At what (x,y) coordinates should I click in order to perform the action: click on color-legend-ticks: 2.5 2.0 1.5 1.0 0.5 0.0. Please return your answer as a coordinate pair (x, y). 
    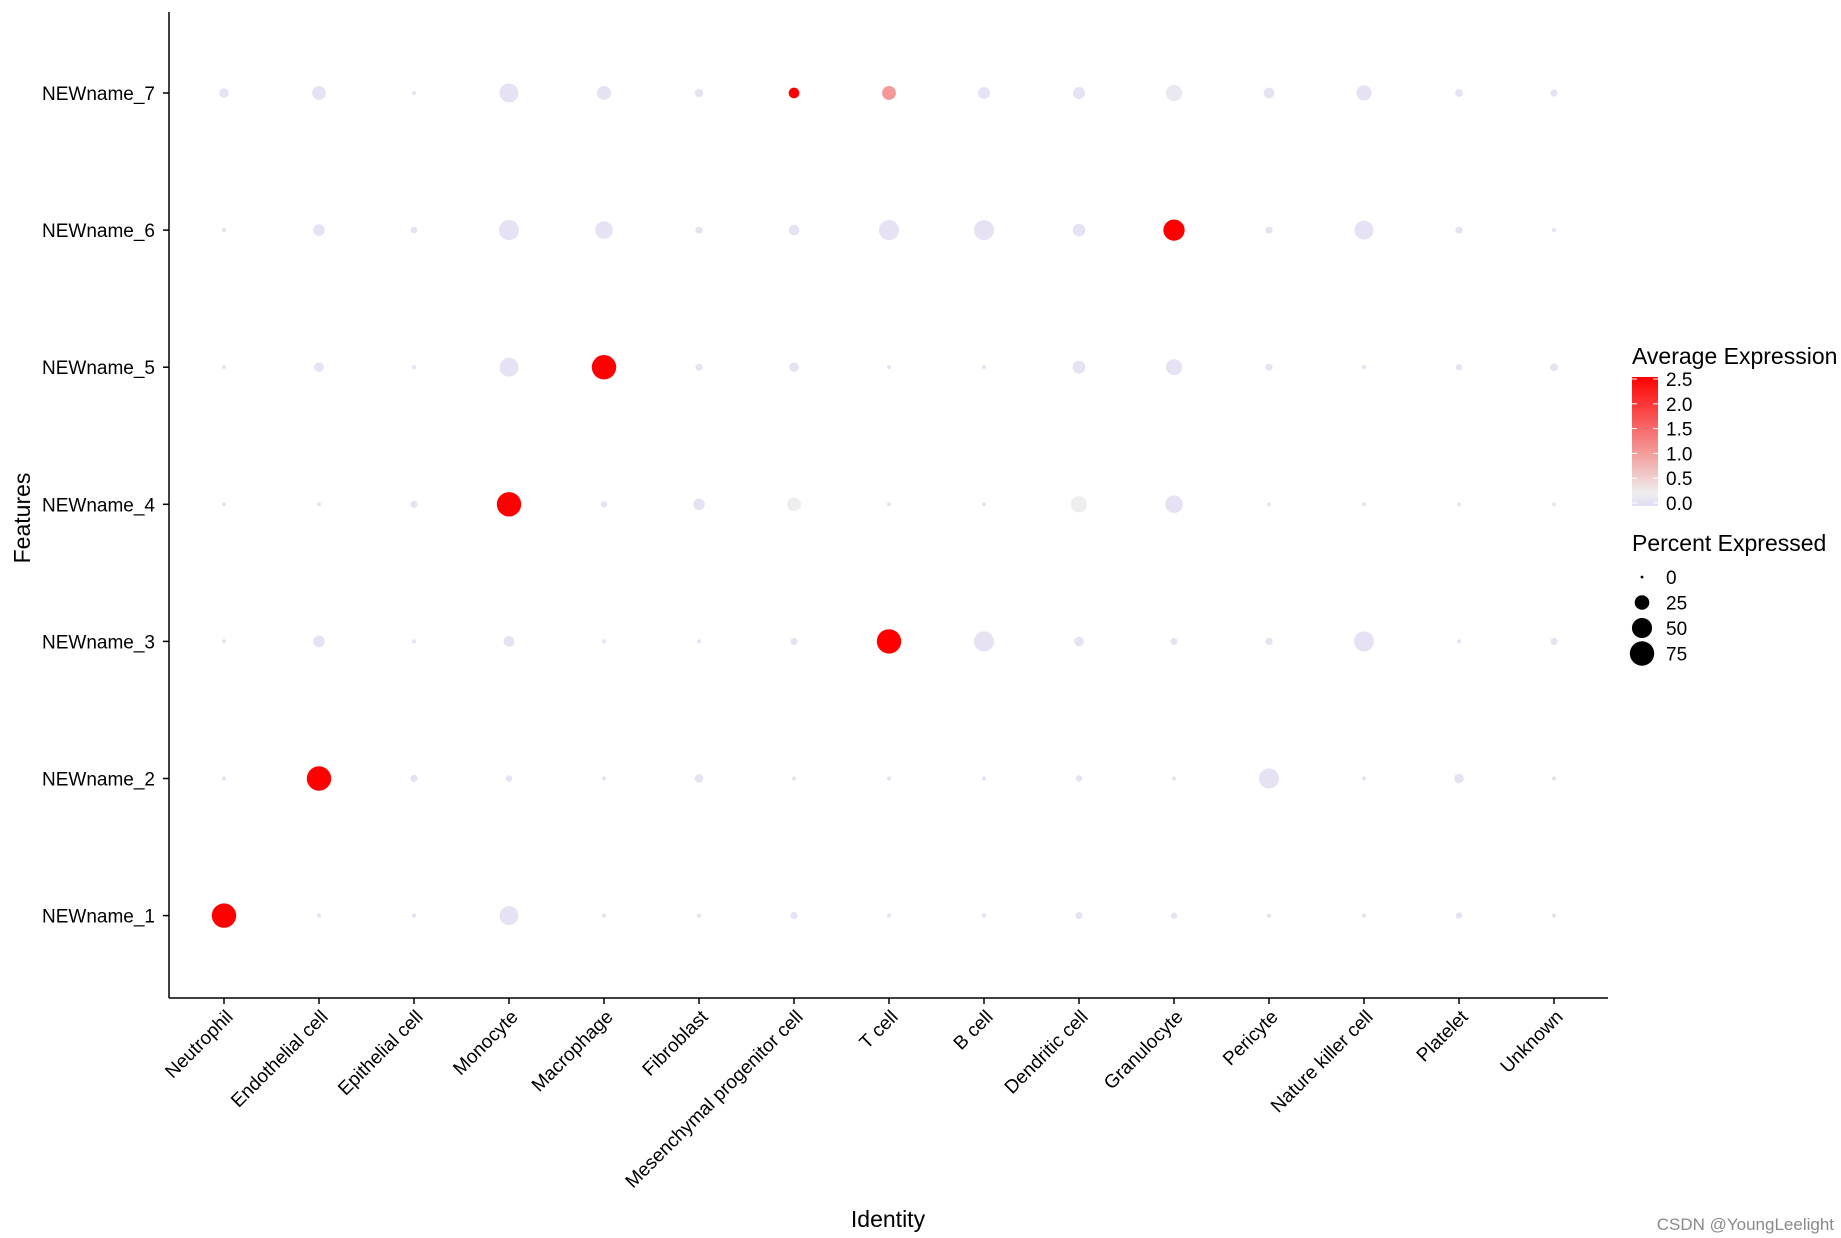
    Looking at the image, I should click on (1662, 442).